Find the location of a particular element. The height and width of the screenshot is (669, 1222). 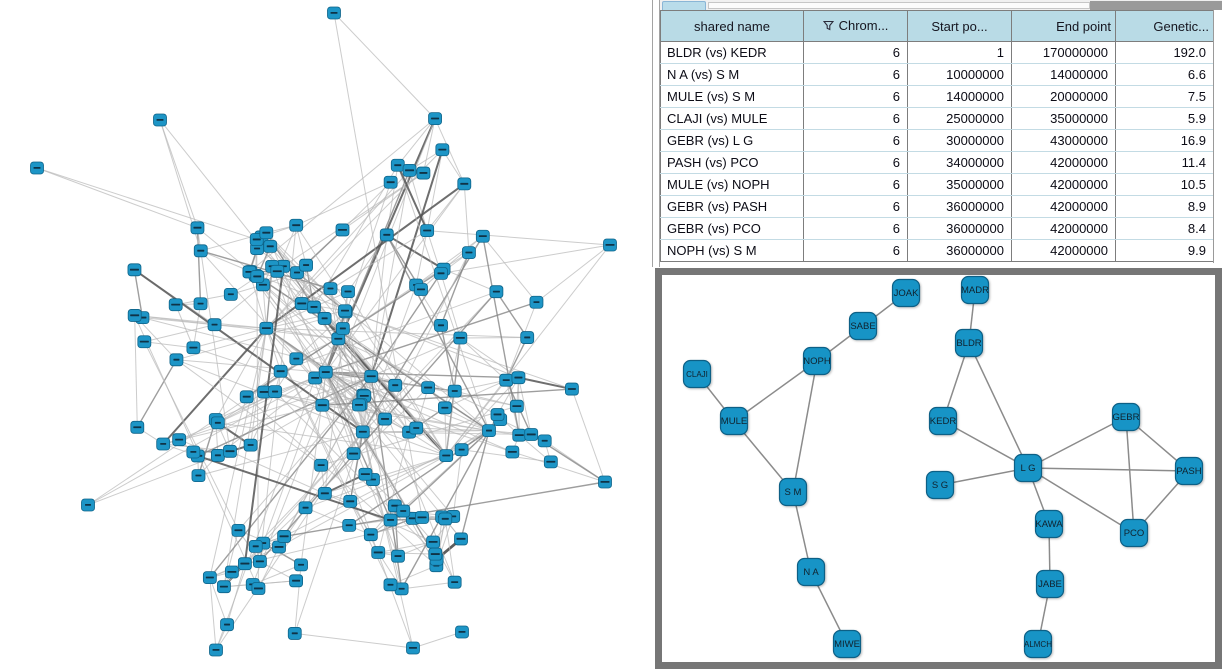

table-row: GEBR (vs) PCO 6 36000000 42000000 8.4 is located at coordinates (937, 228).